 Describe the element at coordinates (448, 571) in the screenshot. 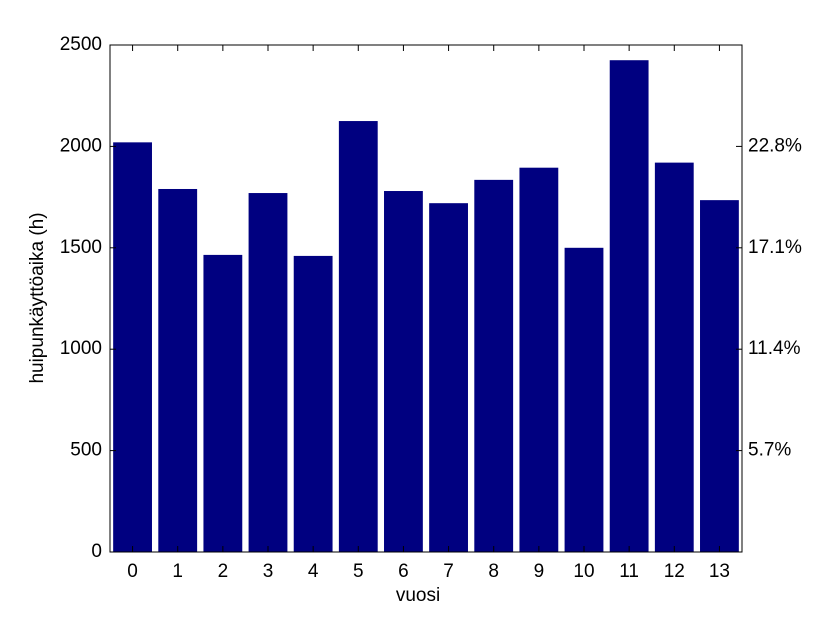

I see `x-tick-label: 7` at that location.